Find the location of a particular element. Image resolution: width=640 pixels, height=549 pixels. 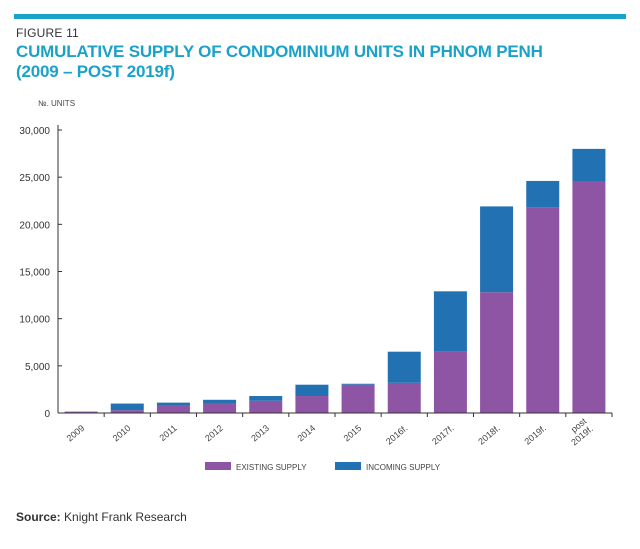

source-text: Knight Frank Research is located at coordinates (125, 517).